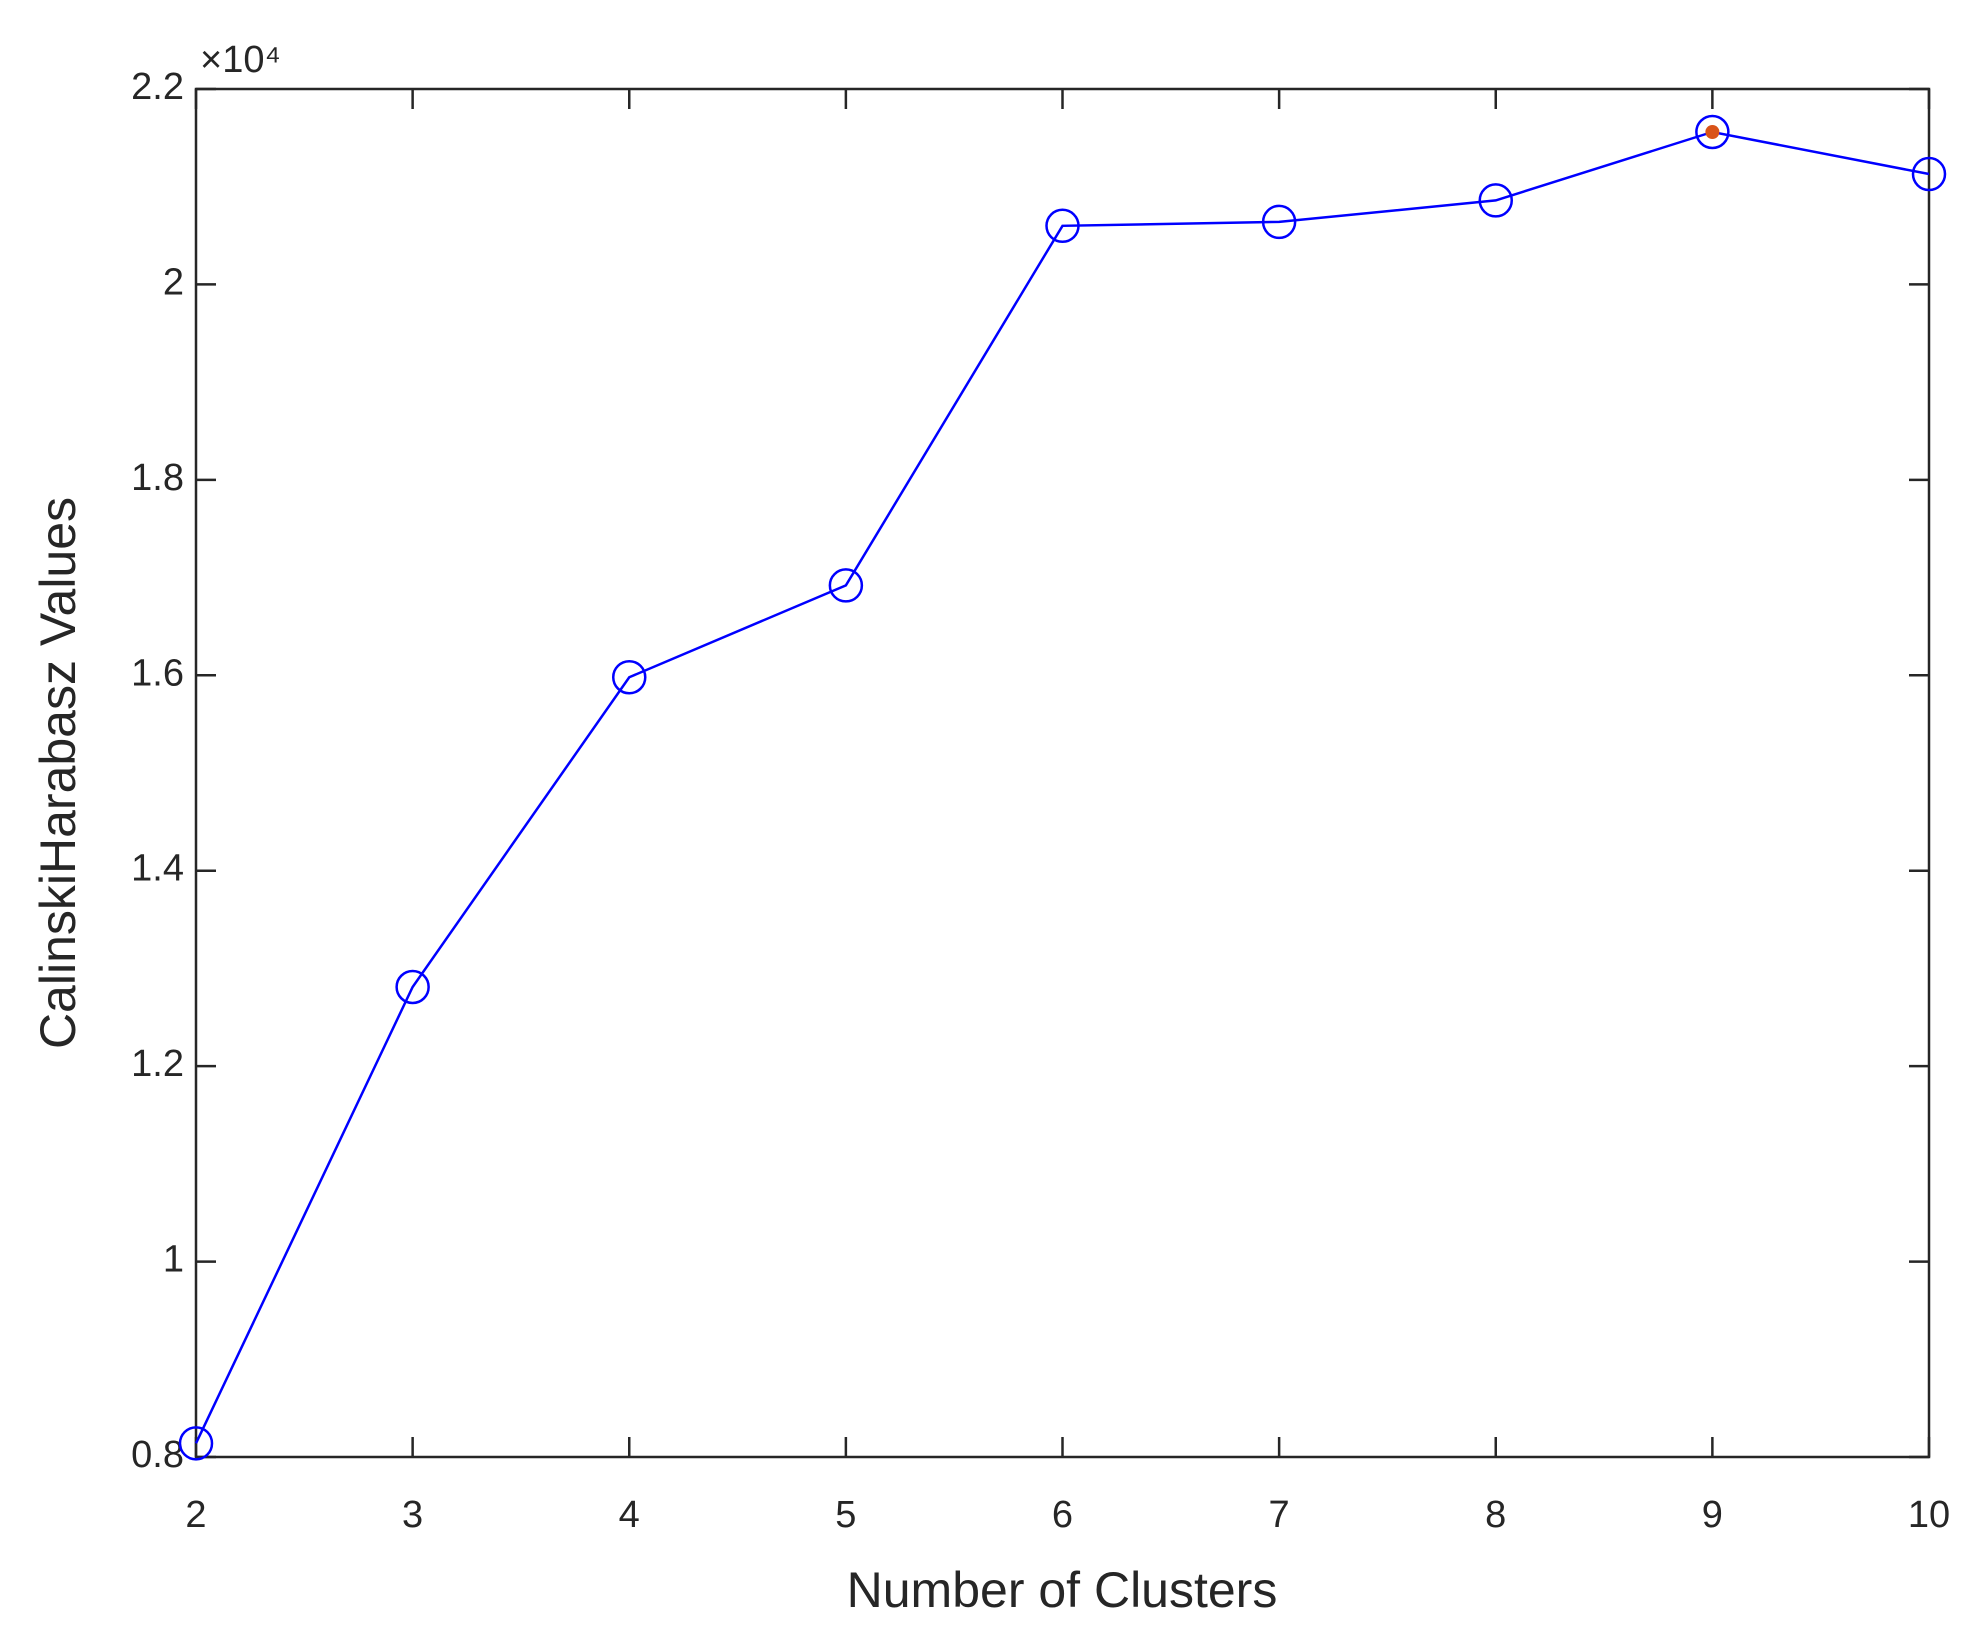 The height and width of the screenshot is (1644, 1973). Describe the element at coordinates (412, 1515) in the screenshot. I see `x-tick-label: 3` at that location.